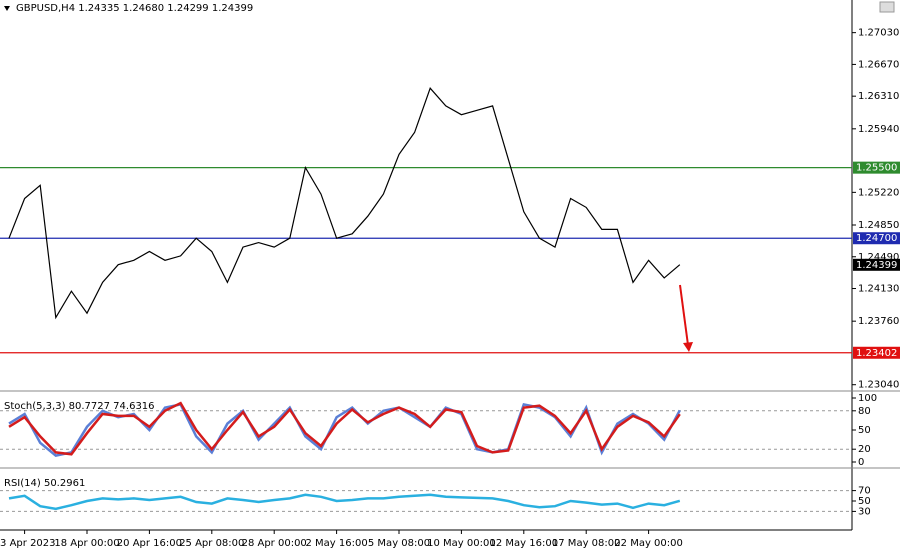  Describe the element at coordinates (878, 129) in the screenshot. I see `y-tick-label: 1.25940` at that location.